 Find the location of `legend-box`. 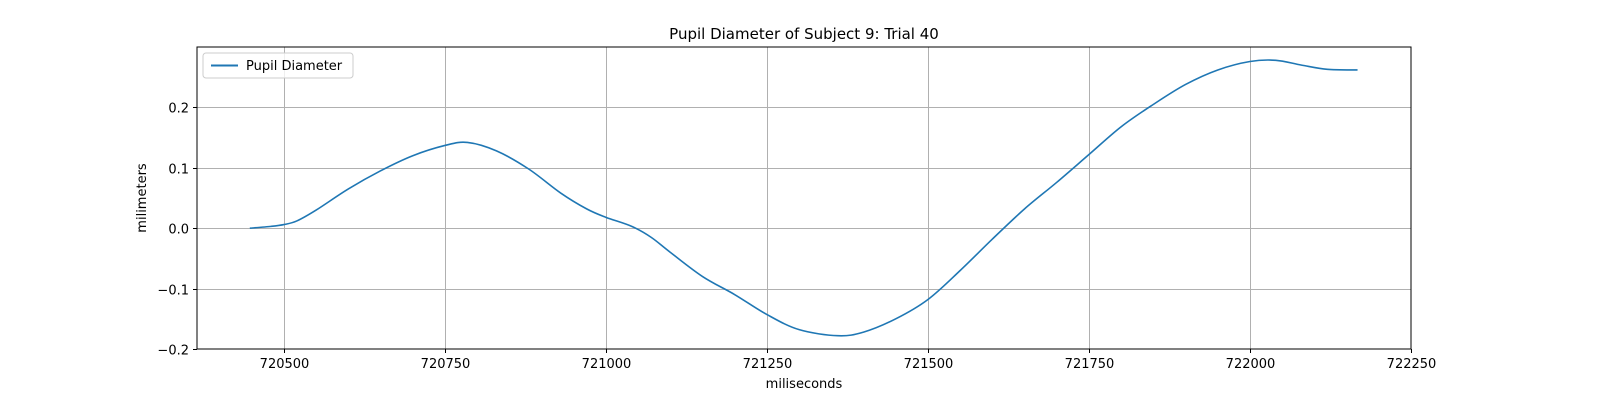

legend-box is located at coordinates (278, 65).